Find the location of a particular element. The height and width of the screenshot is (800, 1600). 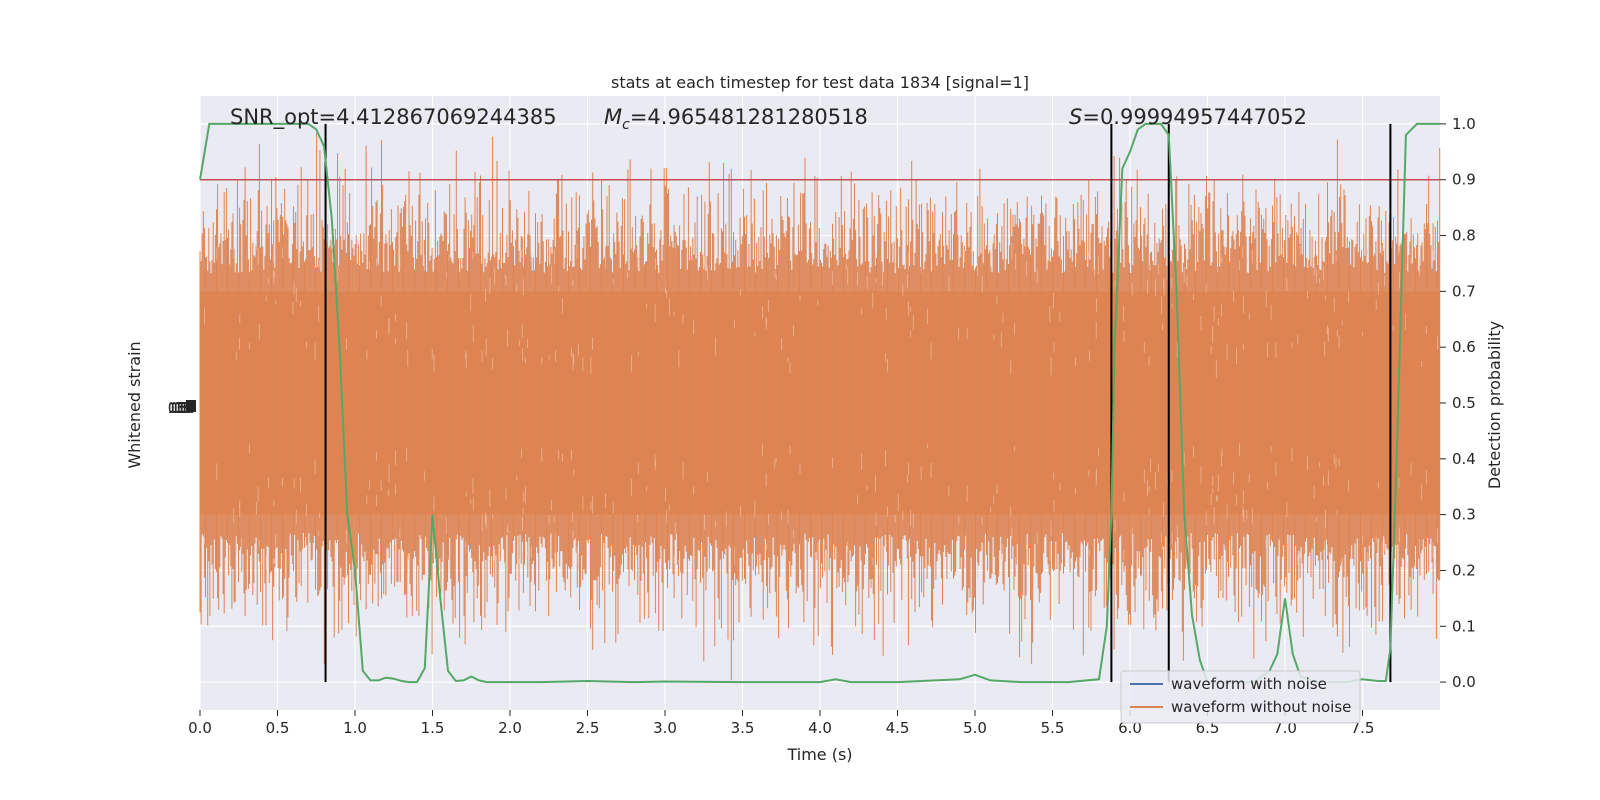

x-tick-label: 0.0 is located at coordinates (200, 728).